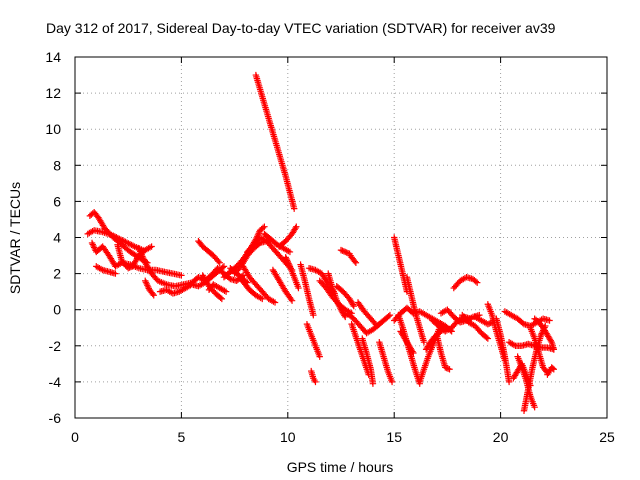  Describe the element at coordinates (53, 129) in the screenshot. I see `y-tick-label: 10` at that location.